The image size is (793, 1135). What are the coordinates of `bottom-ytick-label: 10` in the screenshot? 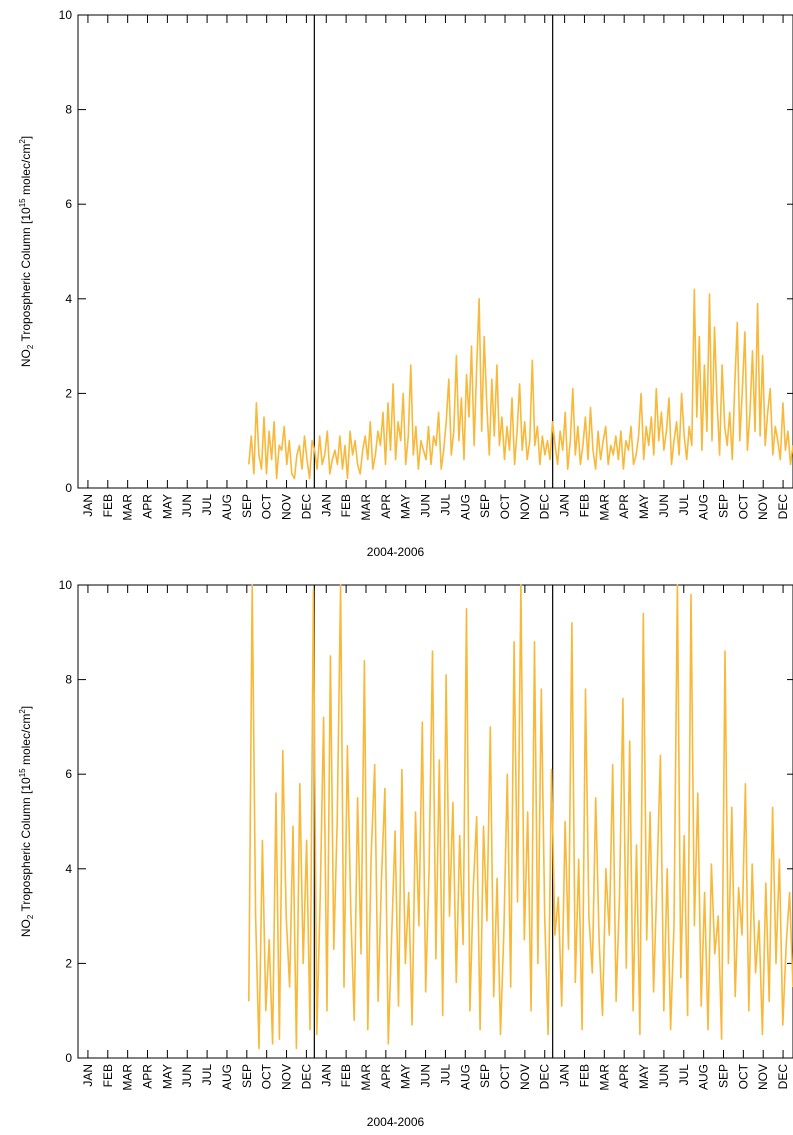 It's located at (66, 585).